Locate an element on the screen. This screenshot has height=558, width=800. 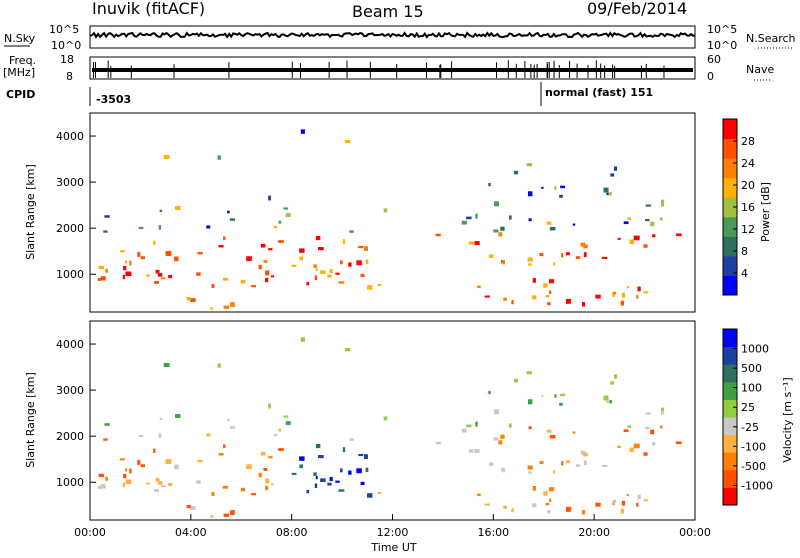
date-title: 09/Feb/2014 is located at coordinates (637, 9).